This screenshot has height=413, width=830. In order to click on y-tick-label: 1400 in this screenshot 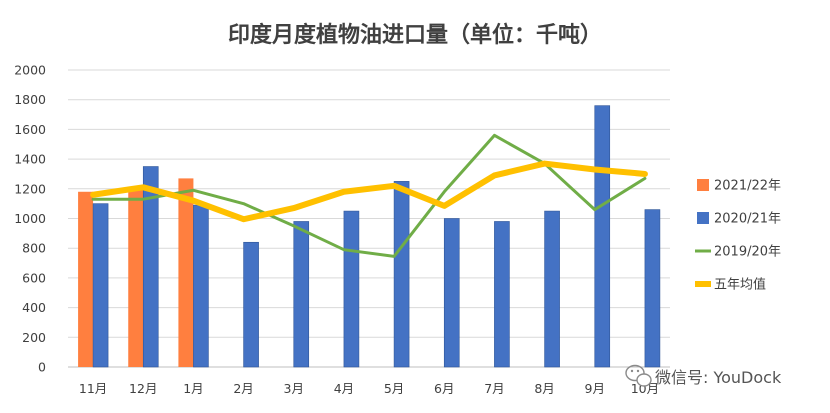, I will do `click(30, 159)`.